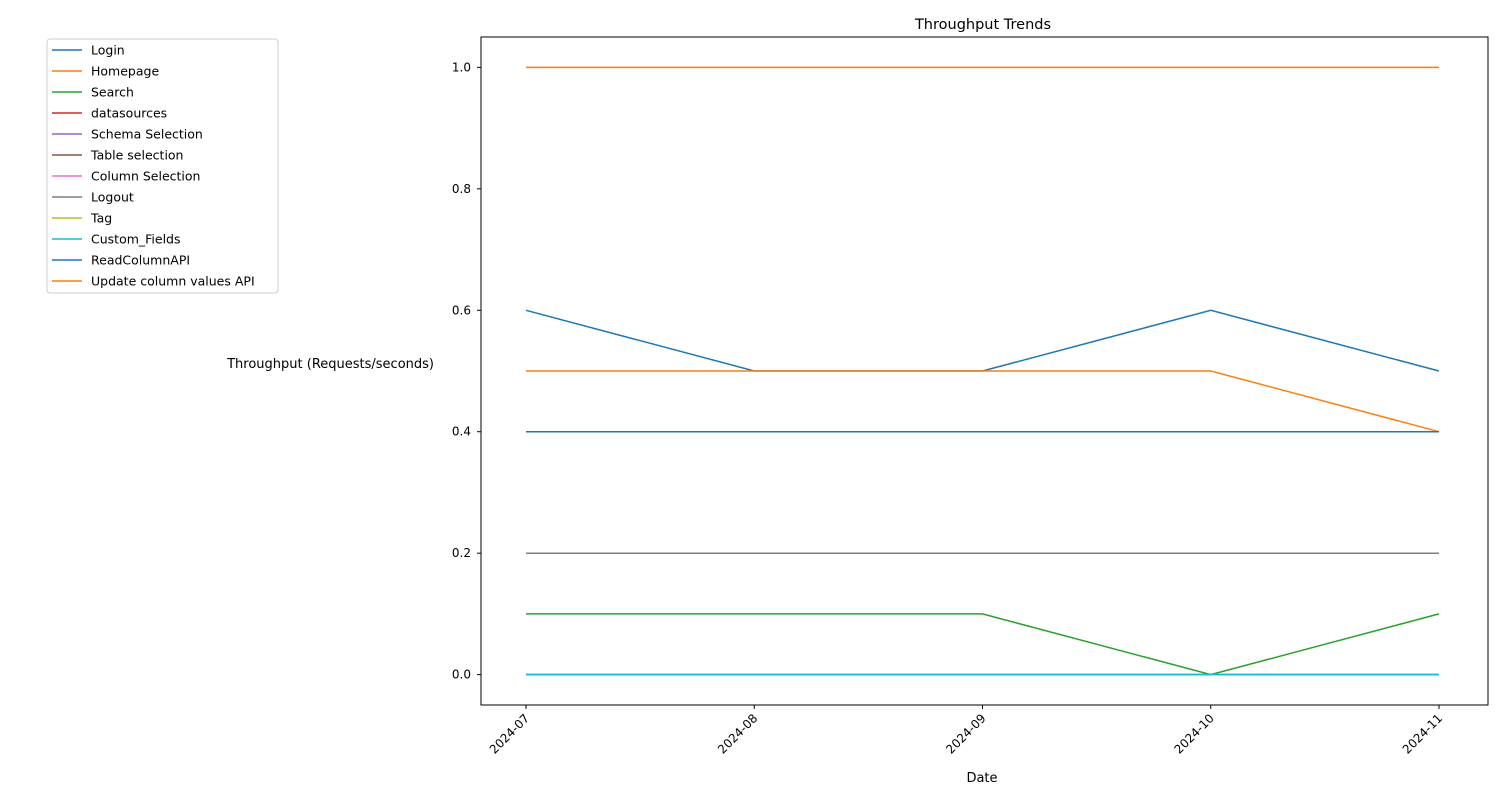  I want to click on x-tick-label: 2024-09, so click(965, 733).